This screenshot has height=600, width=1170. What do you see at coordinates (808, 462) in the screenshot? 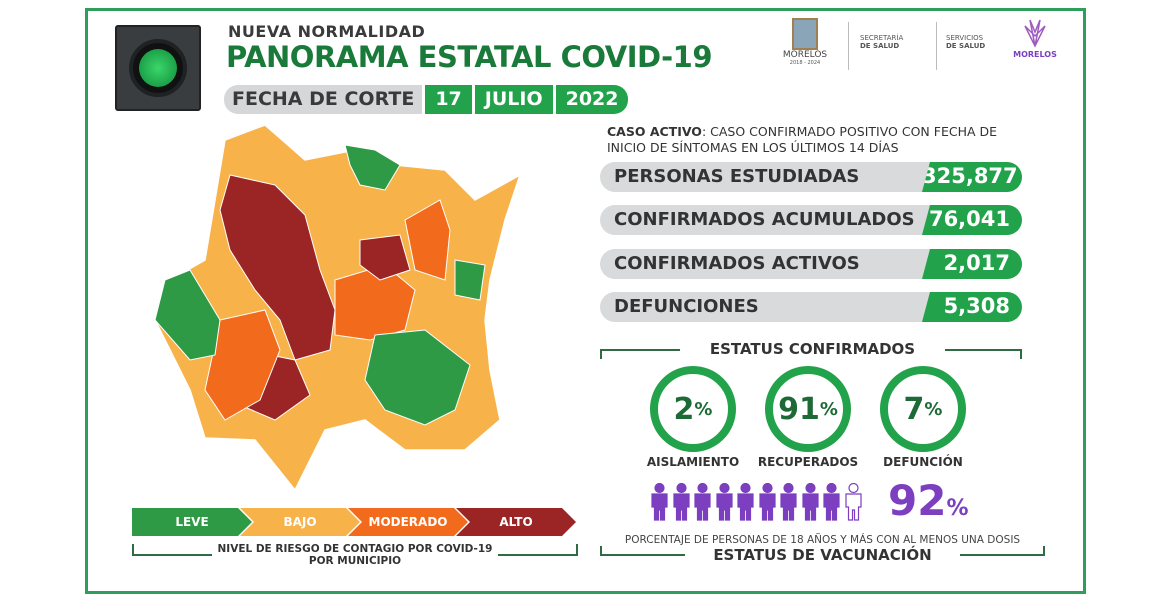
I see `status-label: RECUPERADOS` at bounding box center [808, 462].